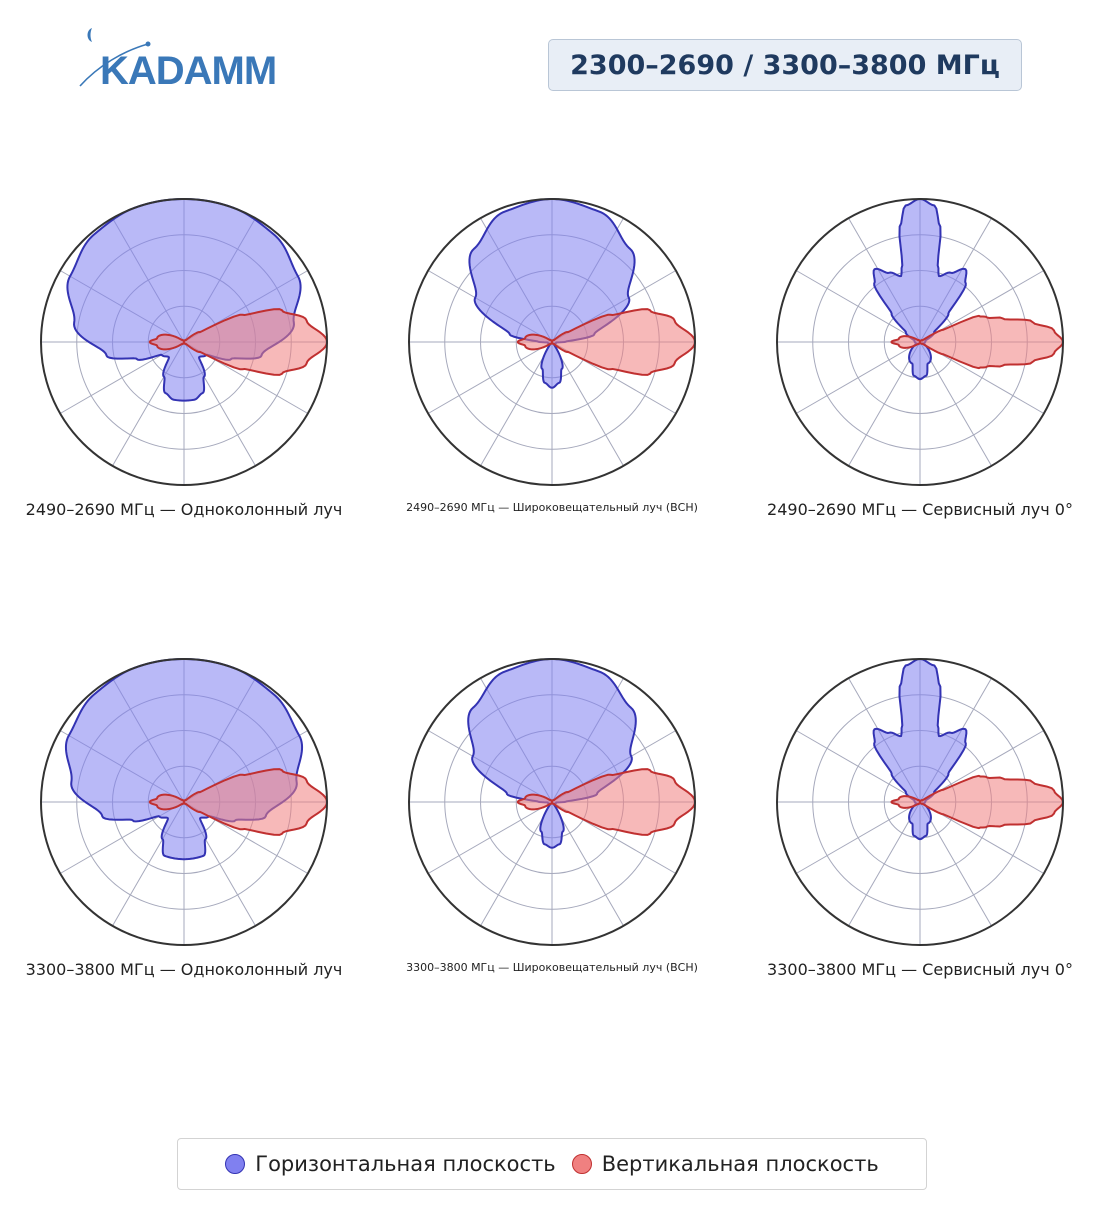 The image size is (1104, 1211). What do you see at coordinates (740, 1164) in the screenshot?
I see `legend-label-vertical: Вертикальная плоскость` at bounding box center [740, 1164].